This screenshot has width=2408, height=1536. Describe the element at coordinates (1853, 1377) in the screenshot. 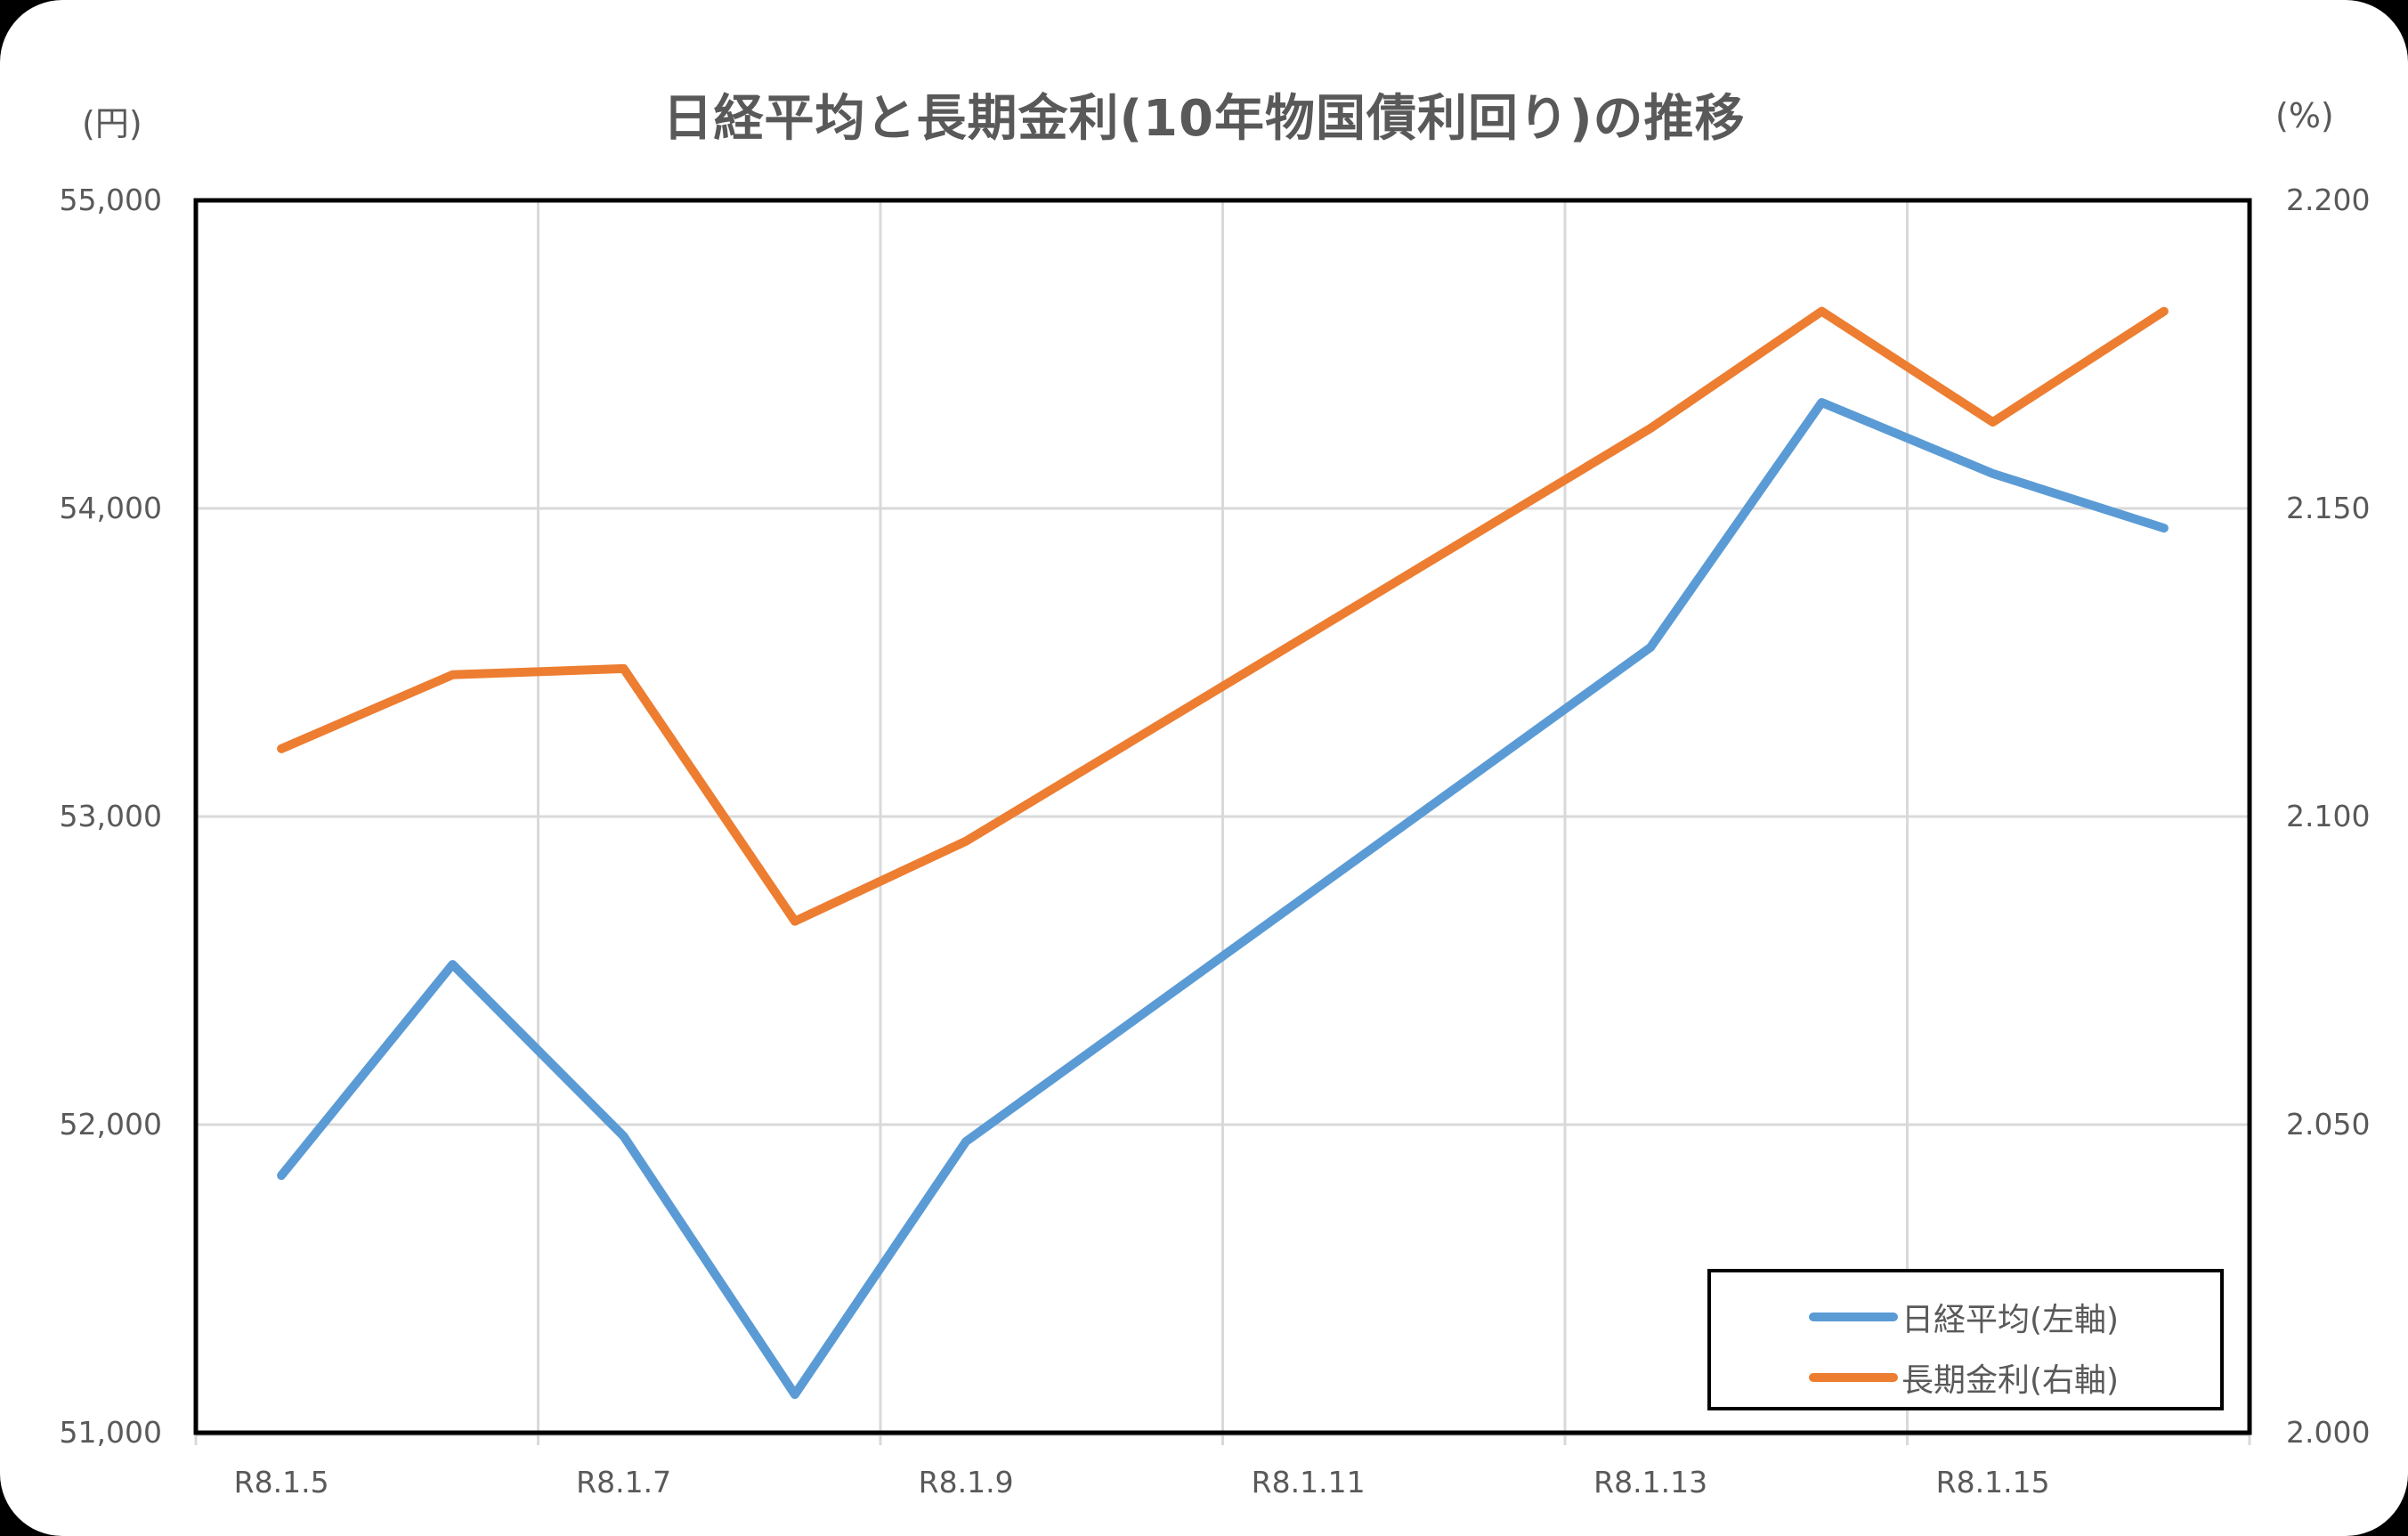

I see `legend-swatch-yield` at that location.